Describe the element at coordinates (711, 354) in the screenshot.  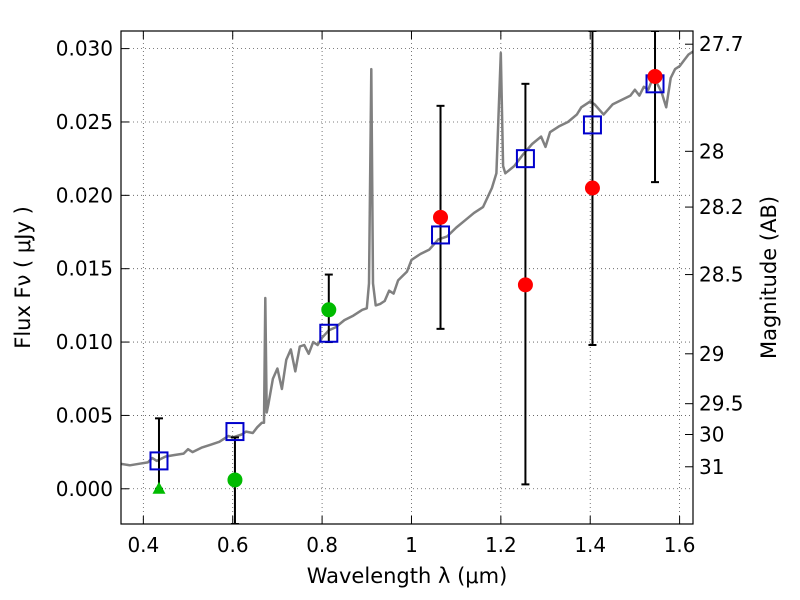
I see `right-tick-label: 29` at that location.